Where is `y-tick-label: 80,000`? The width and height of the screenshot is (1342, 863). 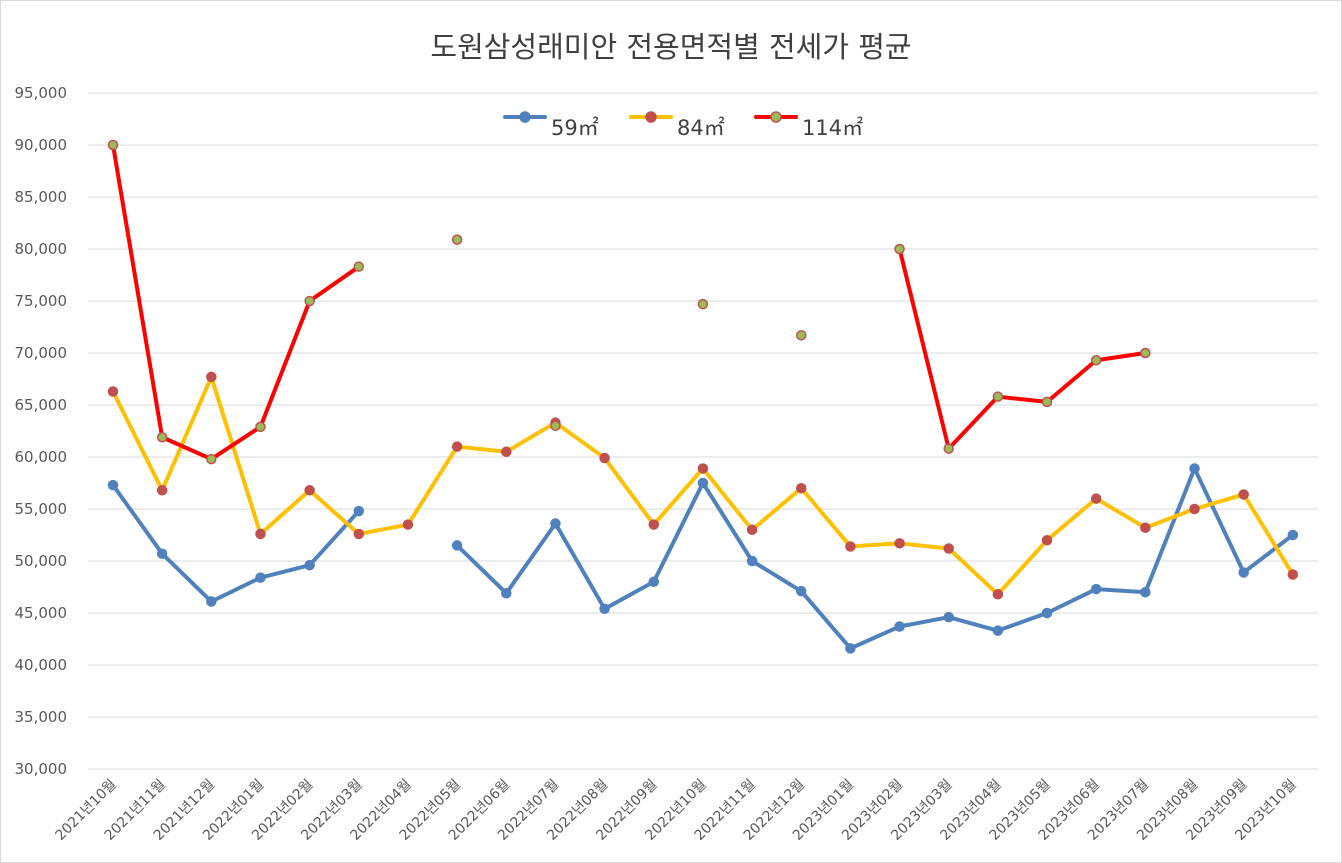 y-tick-label: 80,000 is located at coordinates (41, 249).